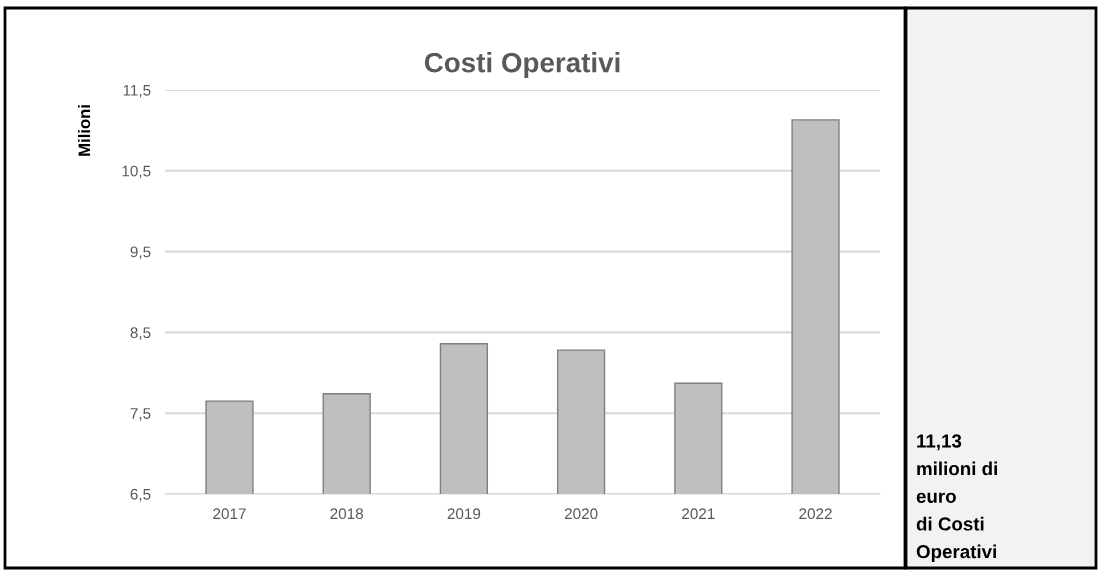 Image resolution: width=1101 pixels, height=574 pixels. I want to click on x-tick-label: 2017, so click(229, 514).